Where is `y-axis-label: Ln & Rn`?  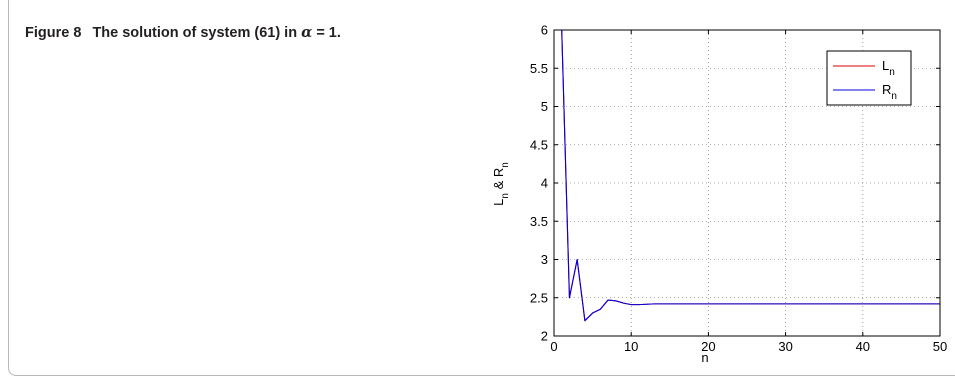
y-axis-label: Ln & Rn is located at coordinates (501, 184).